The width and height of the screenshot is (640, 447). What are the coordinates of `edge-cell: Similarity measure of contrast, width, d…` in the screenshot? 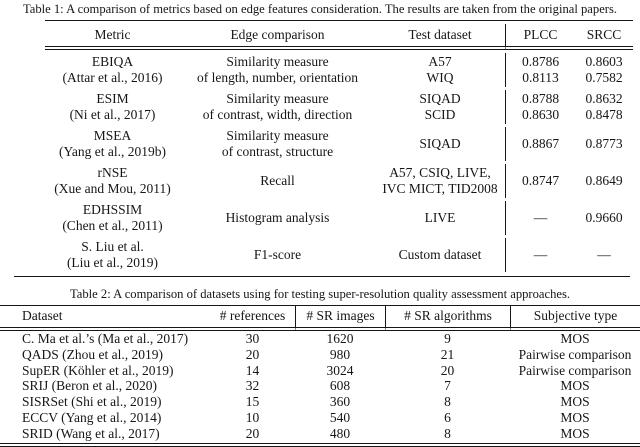 It's located at (277, 106).